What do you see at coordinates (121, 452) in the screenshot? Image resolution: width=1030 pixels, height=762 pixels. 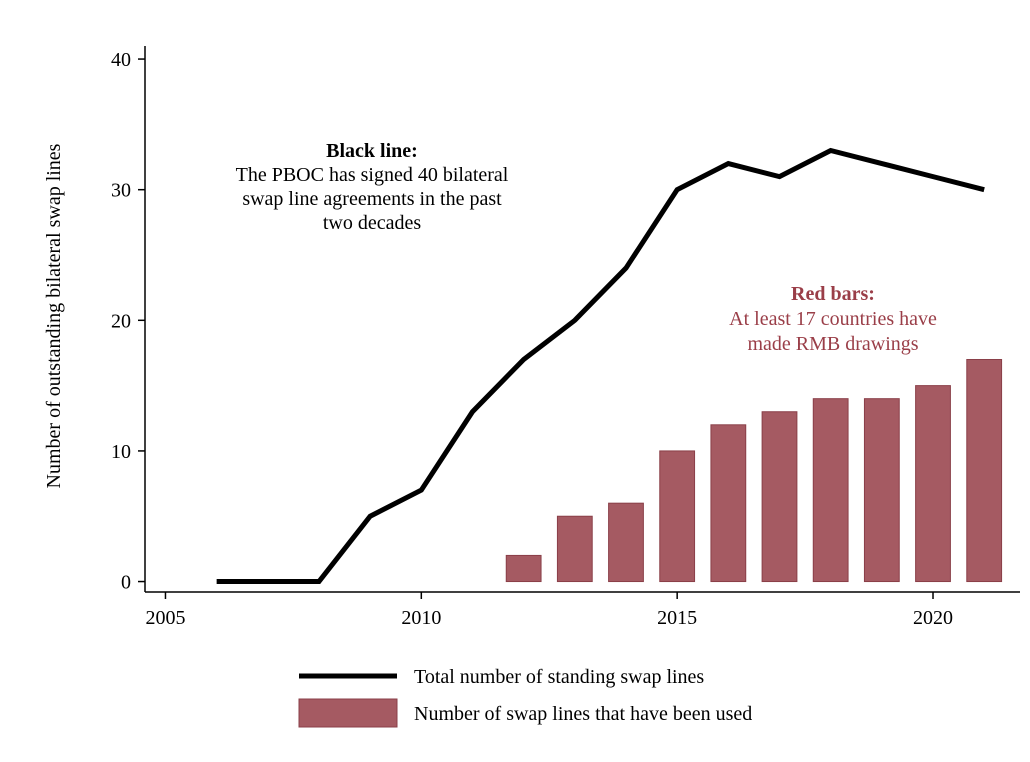 I see `y-tick-label: 10` at bounding box center [121, 452].